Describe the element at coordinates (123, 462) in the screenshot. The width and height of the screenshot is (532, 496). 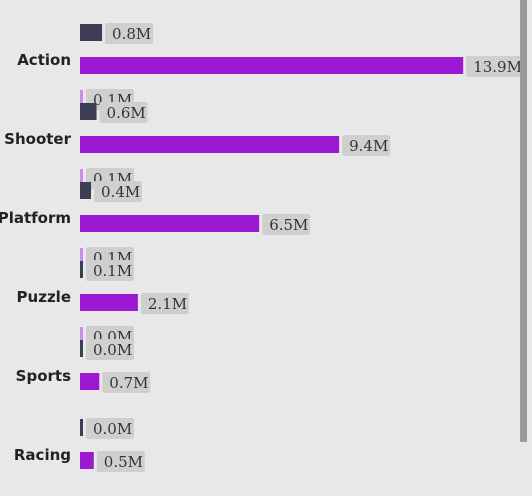
I see `data-label: 0.5M` at that location.